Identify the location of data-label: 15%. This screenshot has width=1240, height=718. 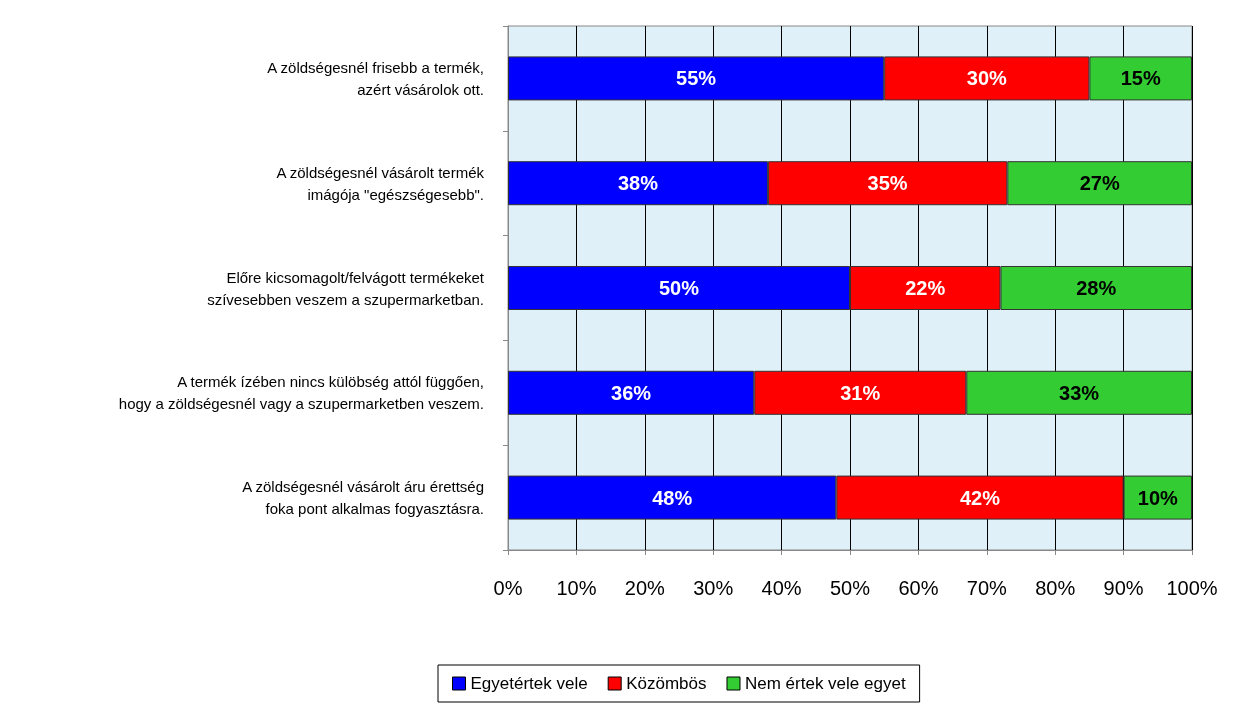
(1140, 78).